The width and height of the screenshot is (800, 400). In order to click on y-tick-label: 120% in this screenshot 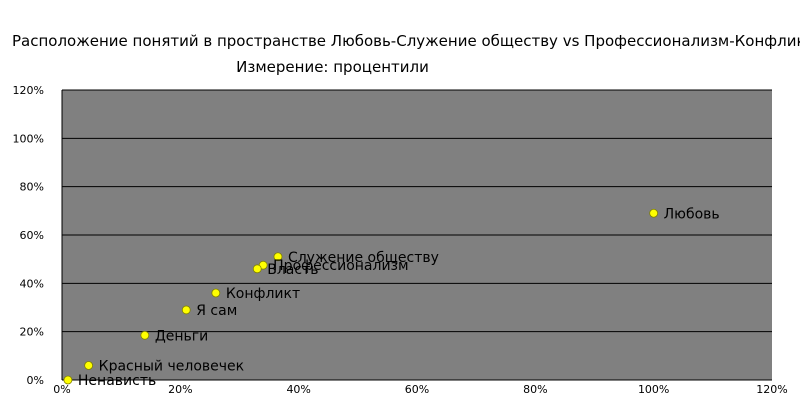, I will do `click(28, 90)`.